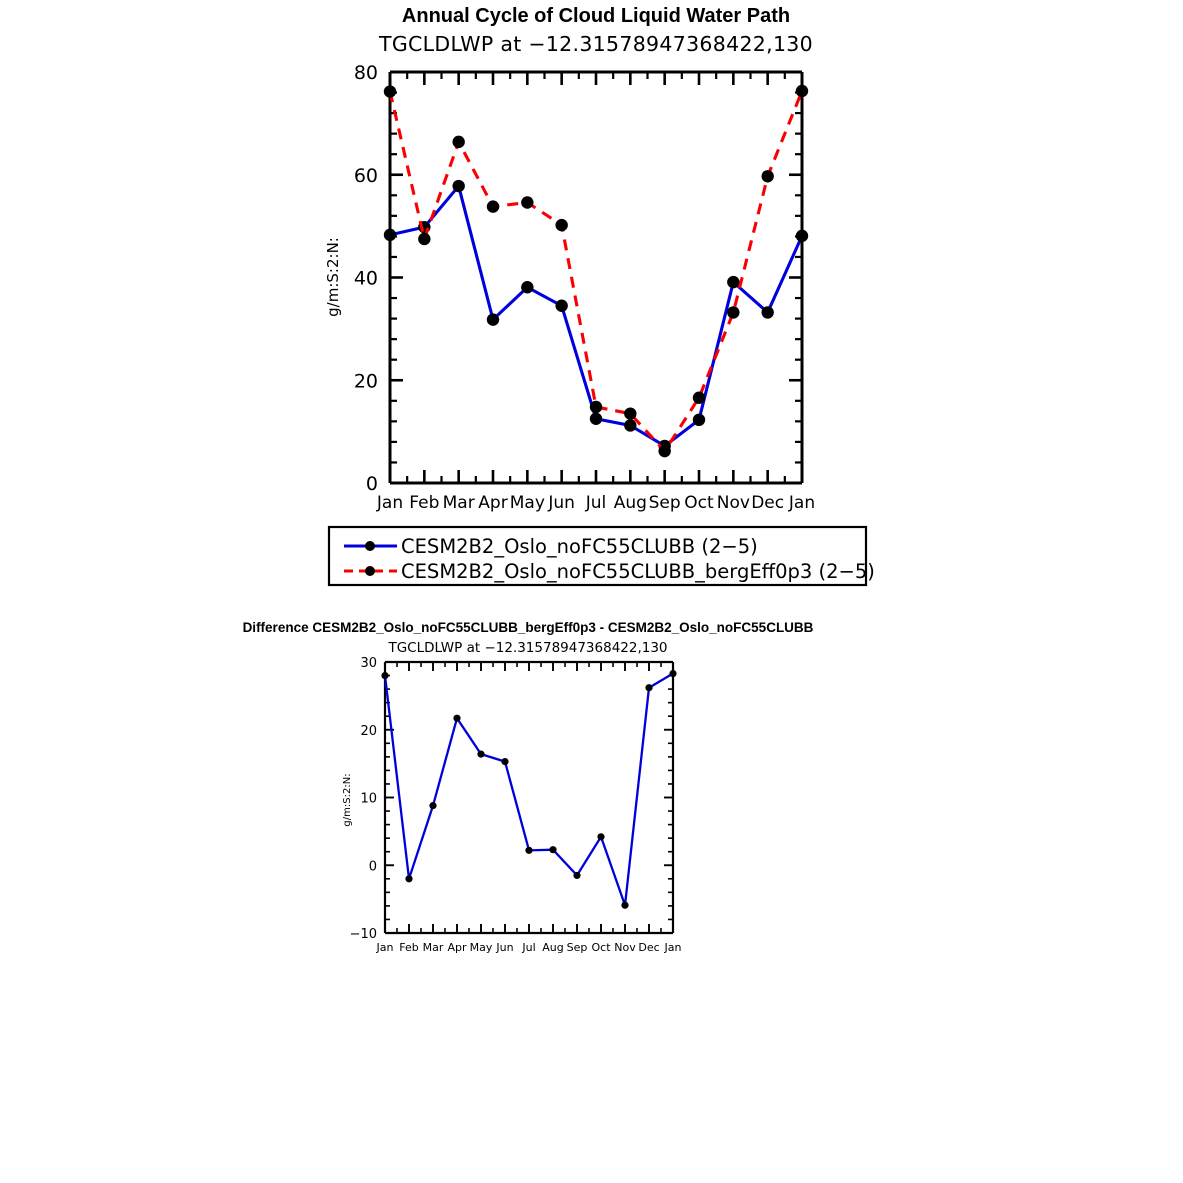 The image size is (1183, 1183). What do you see at coordinates (368, 663) in the screenshot?
I see `y-tick-label: 30` at bounding box center [368, 663].